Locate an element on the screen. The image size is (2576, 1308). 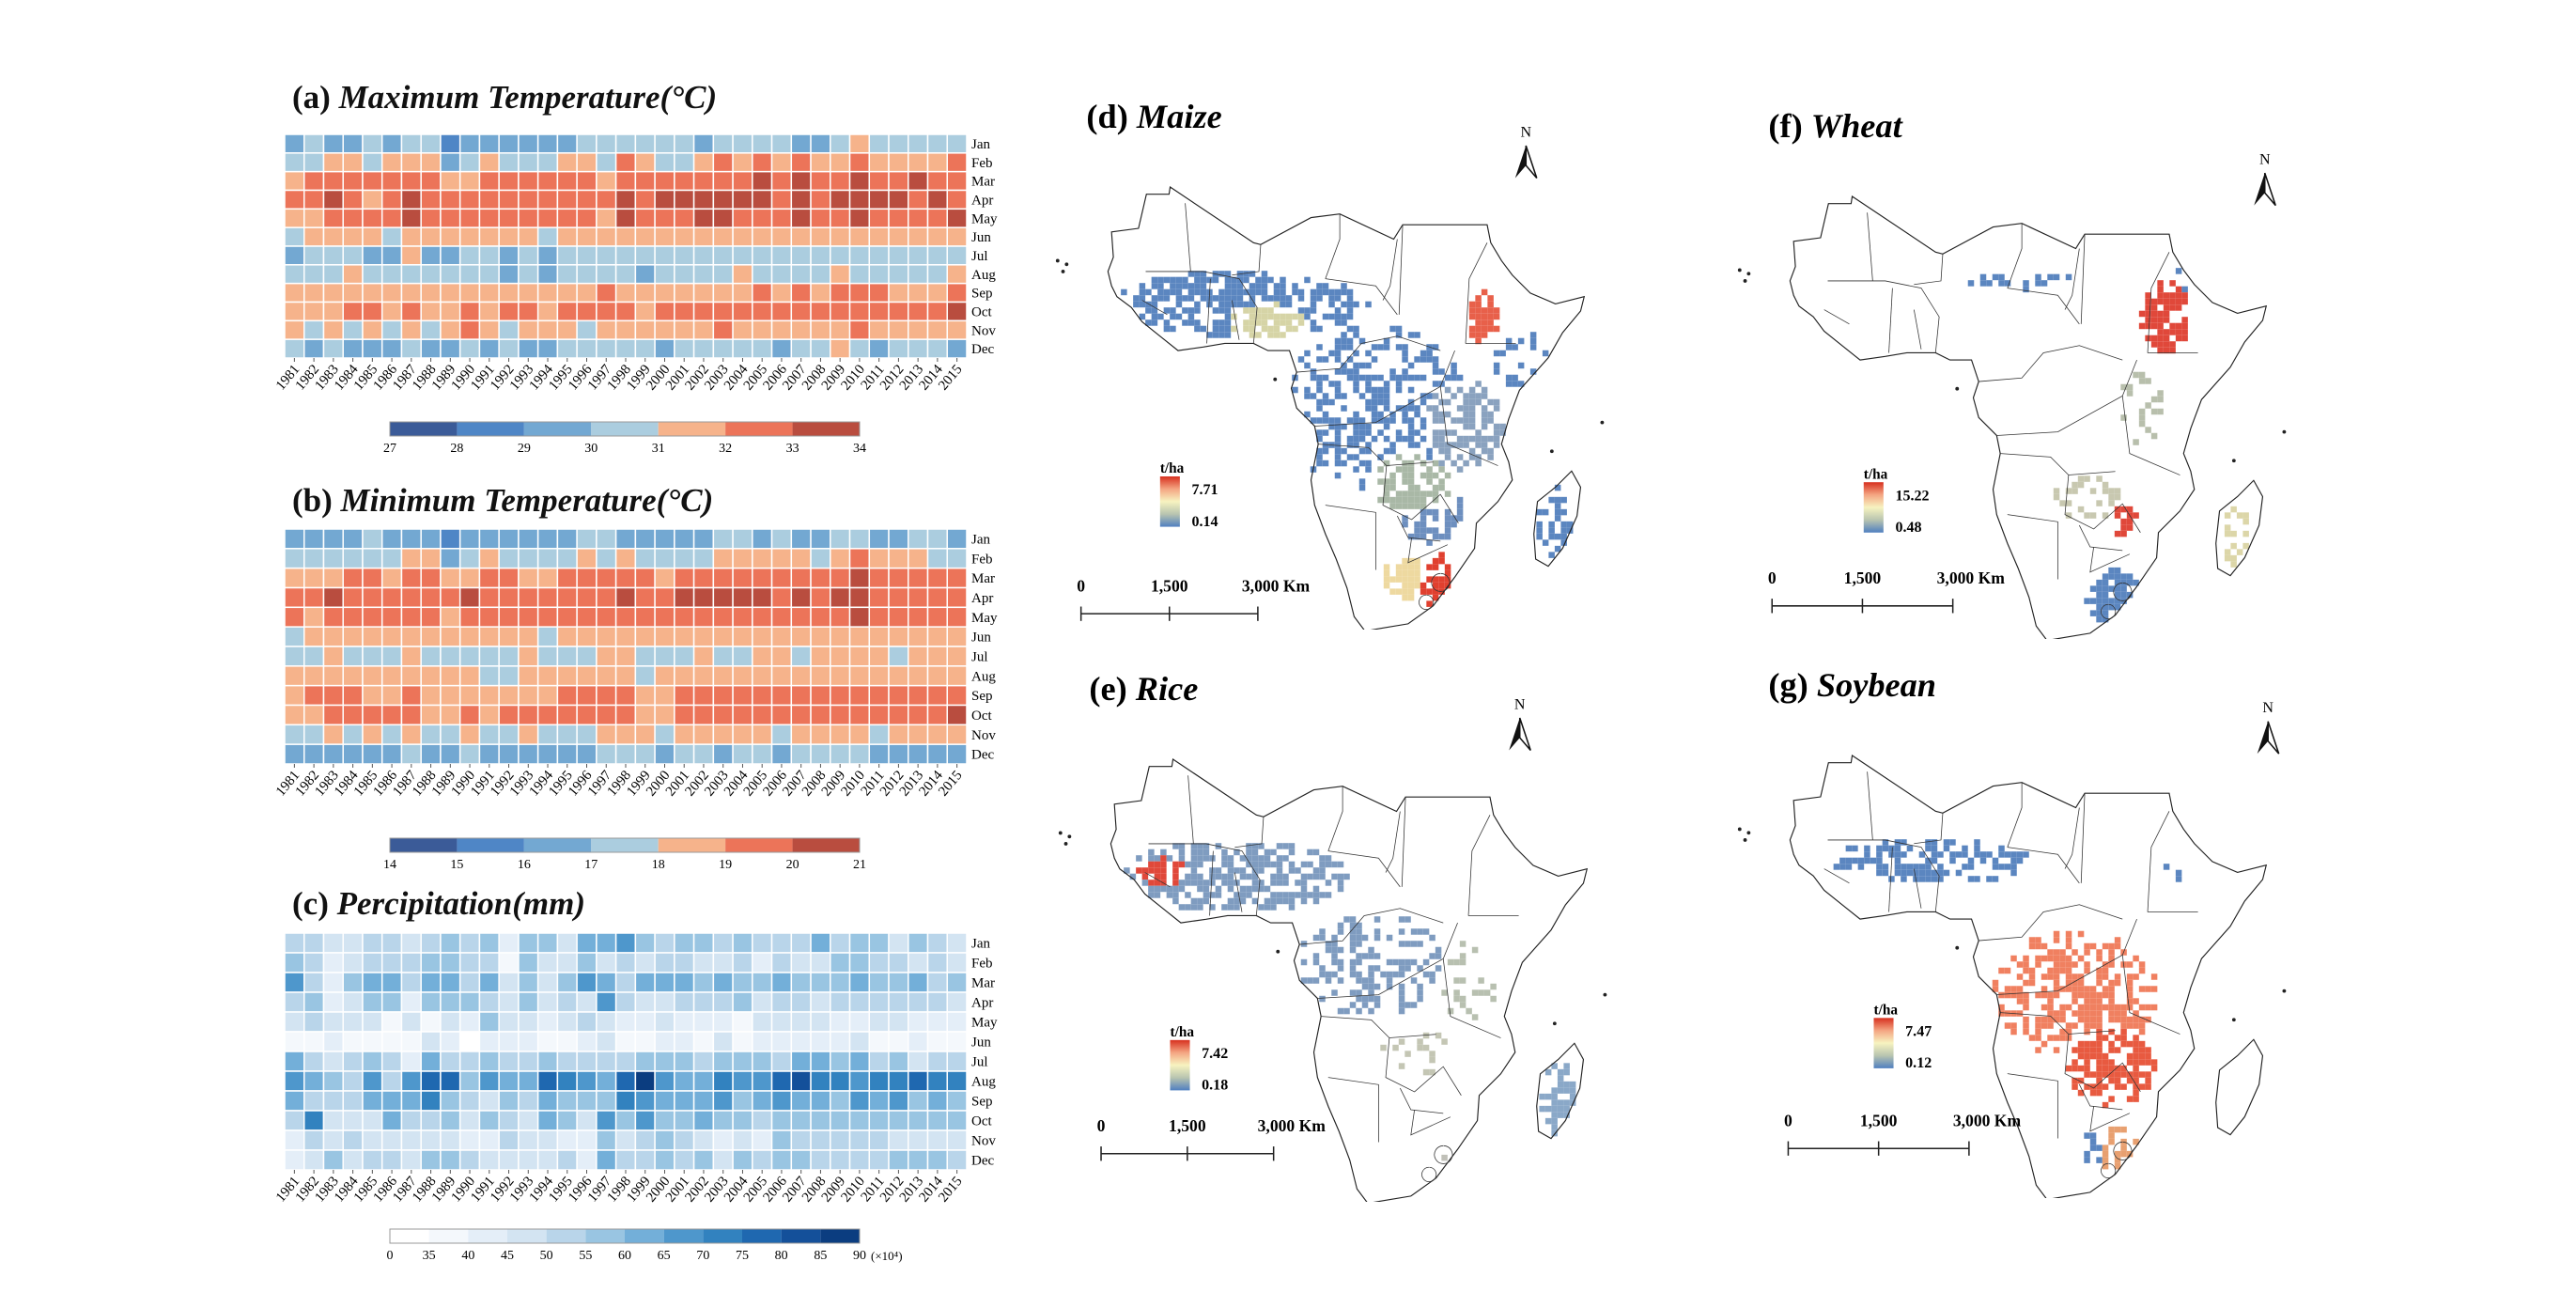
island is located at coordinates (2233, 1020).